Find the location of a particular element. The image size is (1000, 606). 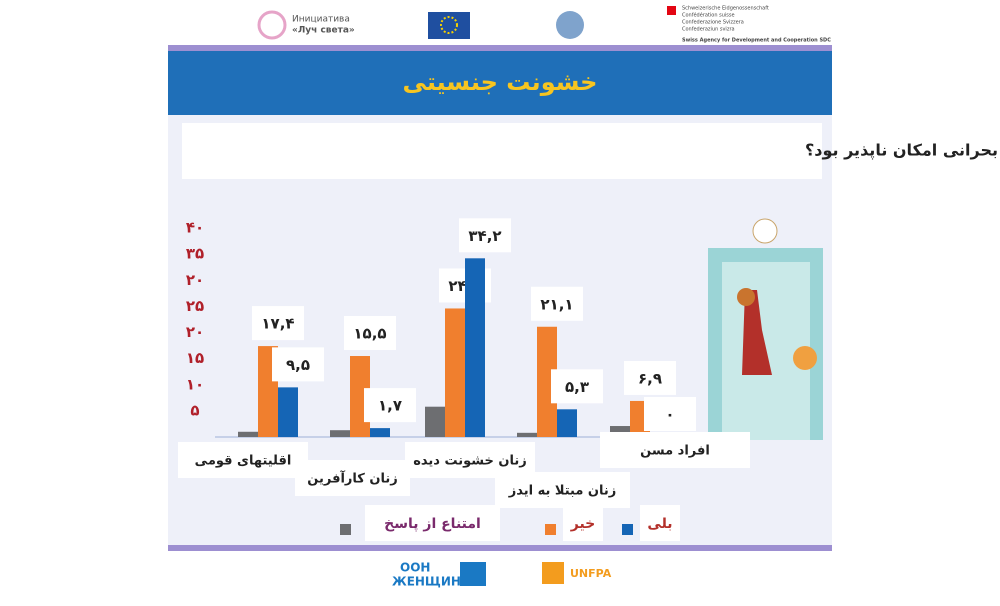

y-tick-label: ۱۰ is located at coordinates (195, 384).